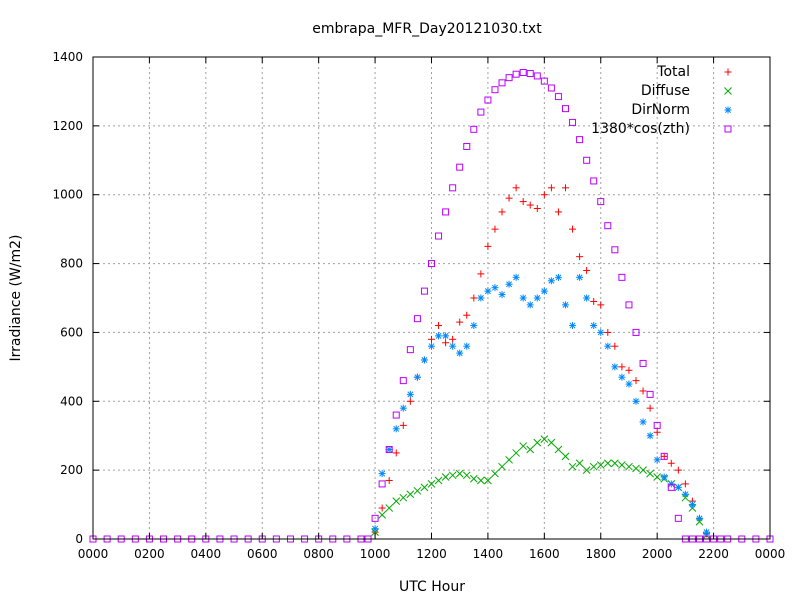 The image size is (800, 600). What do you see at coordinates (657, 554) in the screenshot?
I see `x-tick-label: 2000` at bounding box center [657, 554].